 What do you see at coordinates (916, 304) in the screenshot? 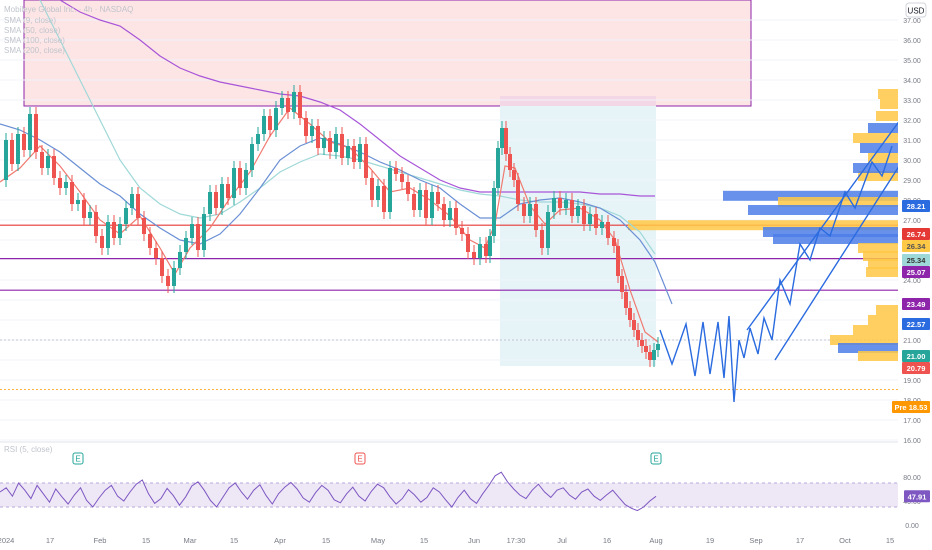
I see `price-label-text: 23.49` at bounding box center [916, 304].